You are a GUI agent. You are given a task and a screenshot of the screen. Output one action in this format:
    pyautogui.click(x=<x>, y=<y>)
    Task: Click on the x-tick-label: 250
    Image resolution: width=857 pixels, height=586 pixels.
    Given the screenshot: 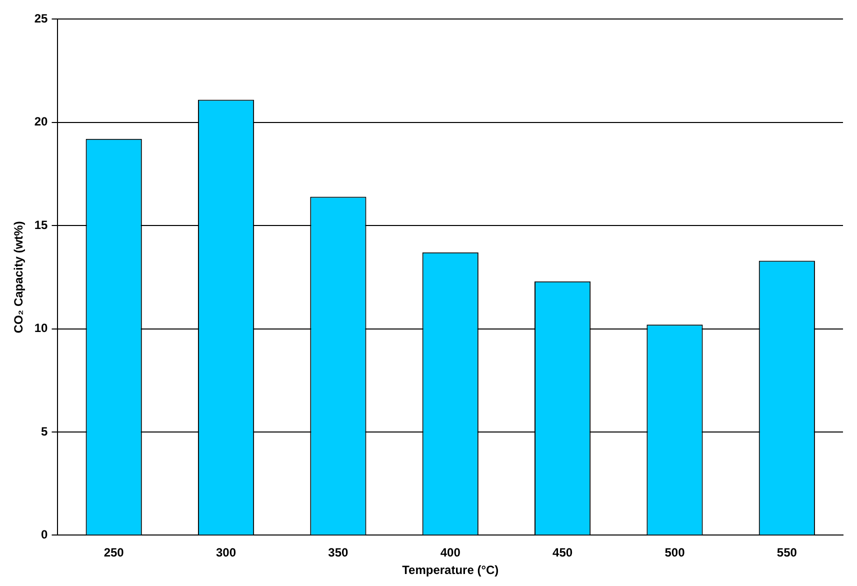 What is the action you would take?
    pyautogui.click(x=114, y=553)
    